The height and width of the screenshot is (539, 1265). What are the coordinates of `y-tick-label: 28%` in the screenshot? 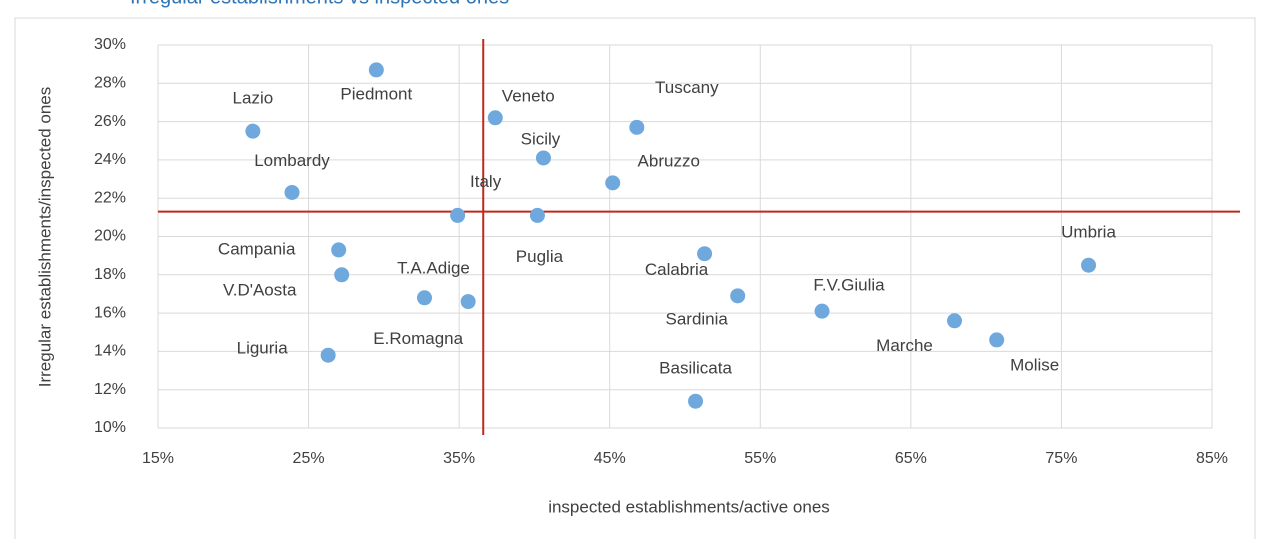 It's located at (110, 83).